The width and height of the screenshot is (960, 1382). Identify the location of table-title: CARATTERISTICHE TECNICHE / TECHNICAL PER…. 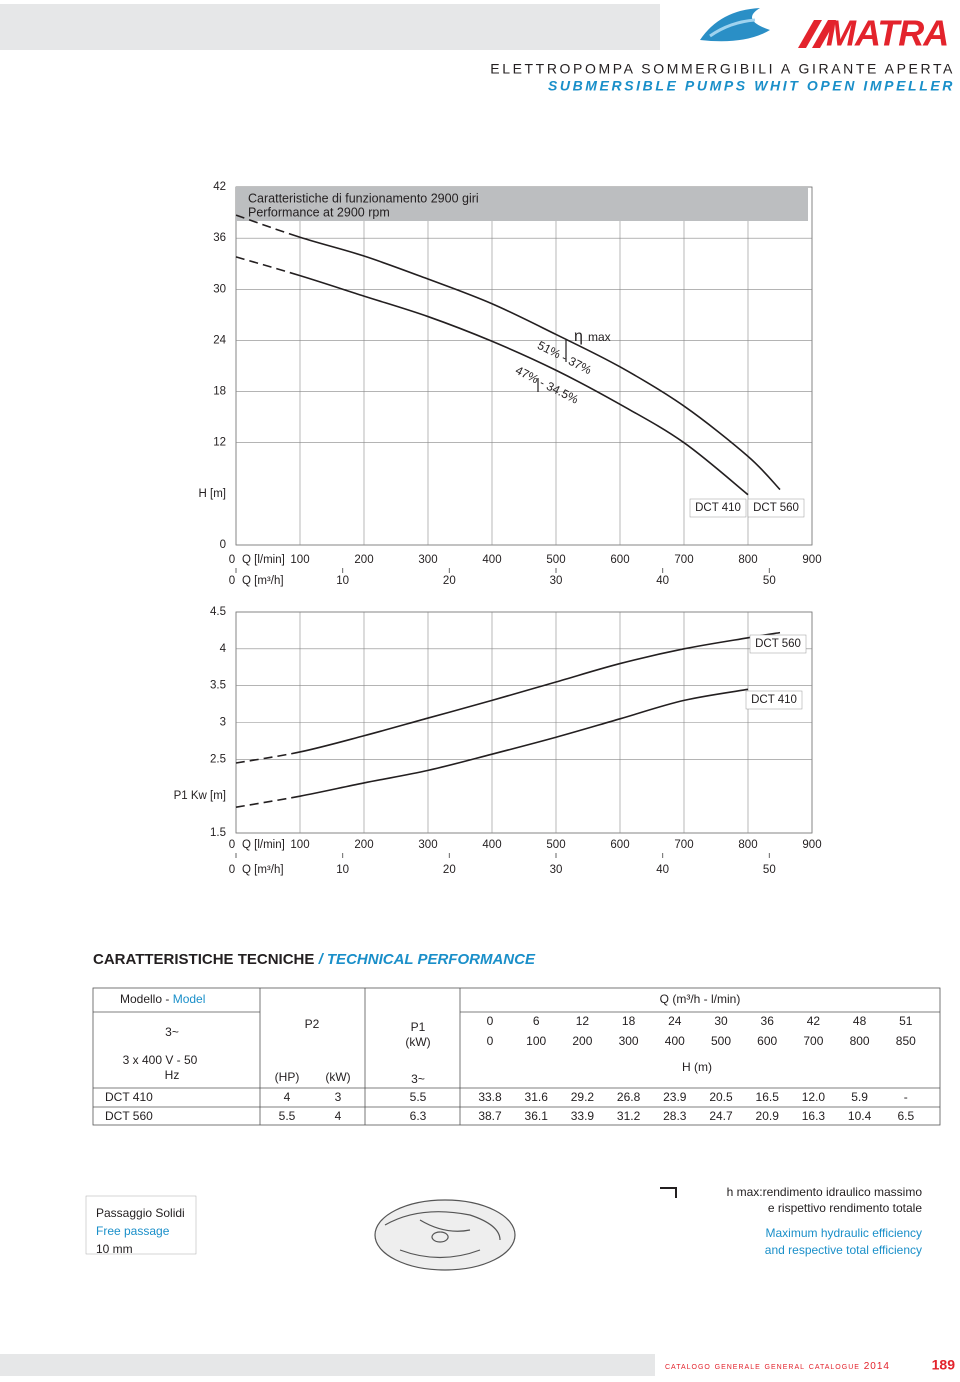
(314, 959).